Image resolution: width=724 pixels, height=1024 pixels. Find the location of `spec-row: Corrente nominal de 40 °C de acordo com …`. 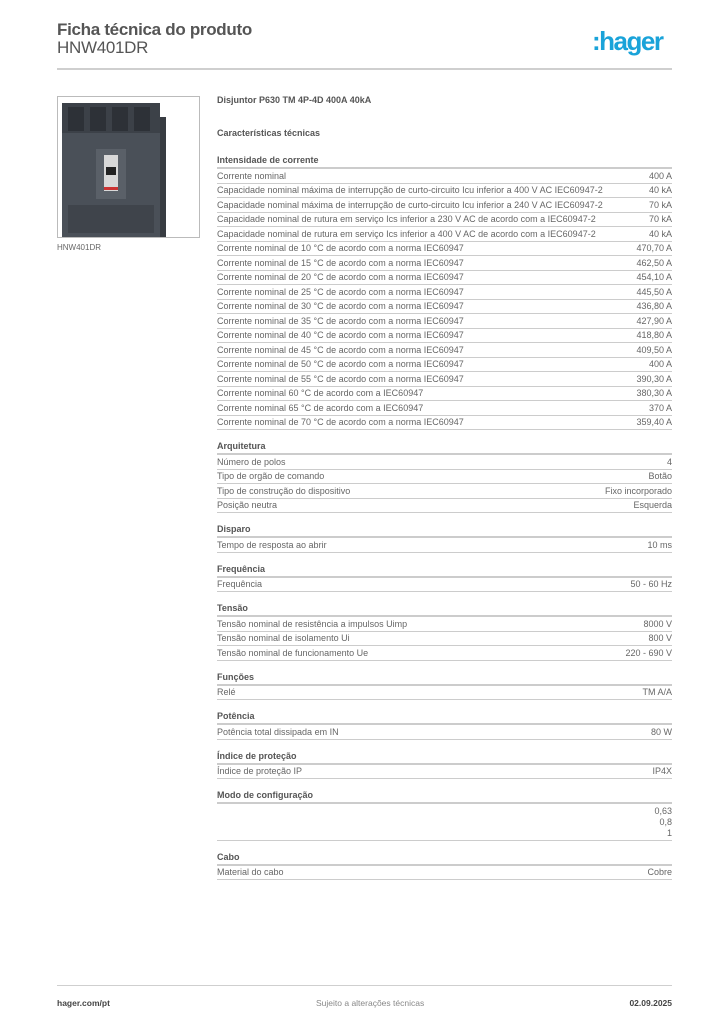

spec-row: Corrente nominal de 40 °C de acordo com … is located at coordinates (444, 336).